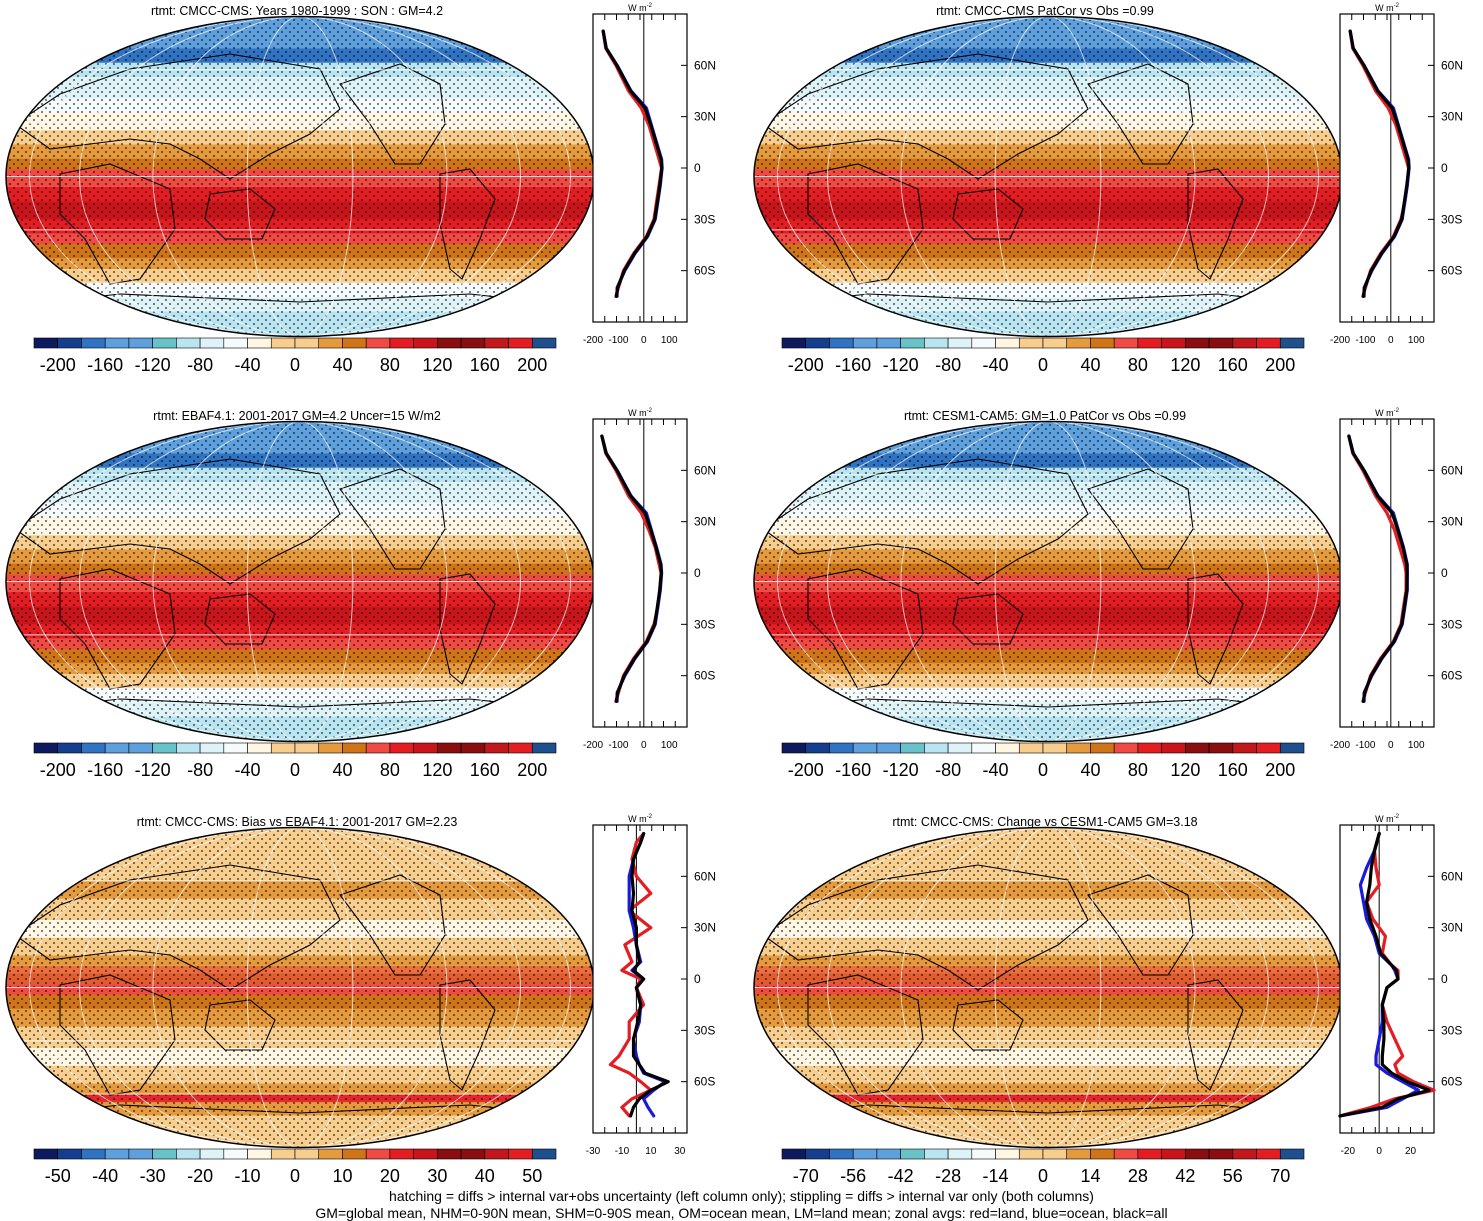 The width and height of the screenshot is (1483, 1221). What do you see at coordinates (1411, 1151) in the screenshot?
I see `x-tick-label: 20` at bounding box center [1411, 1151].